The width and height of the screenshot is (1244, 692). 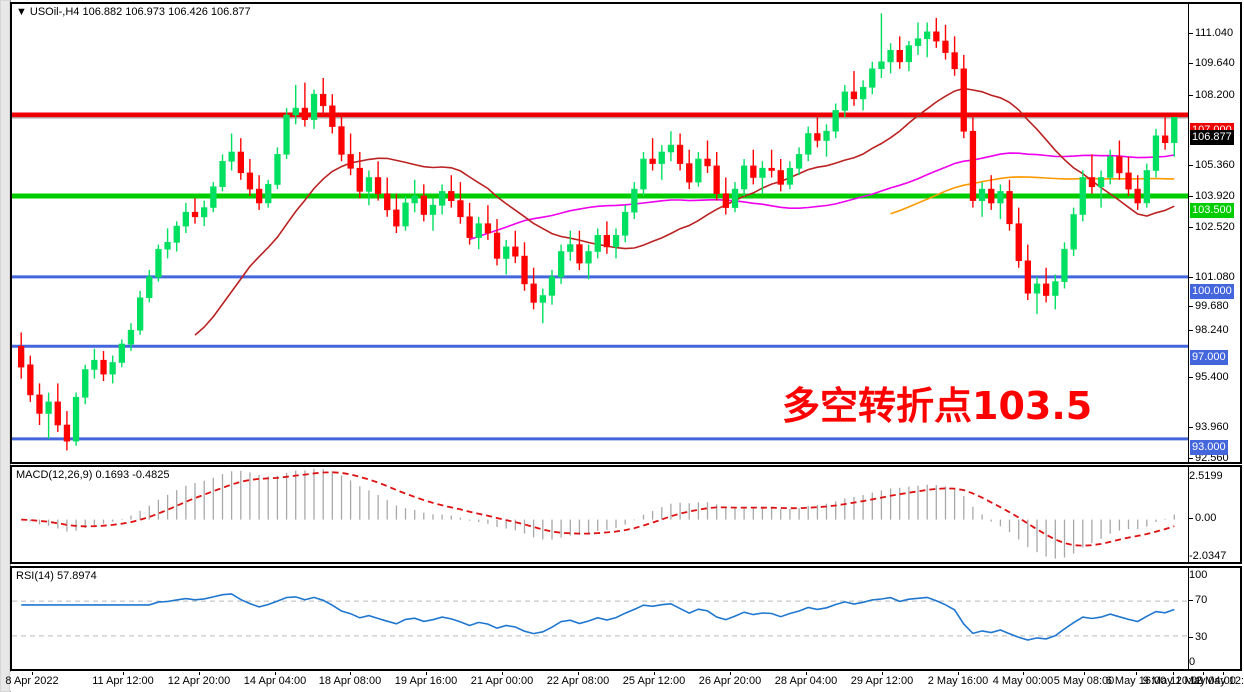 I want to click on price-tick: 105.360, so click(x=1212, y=165).